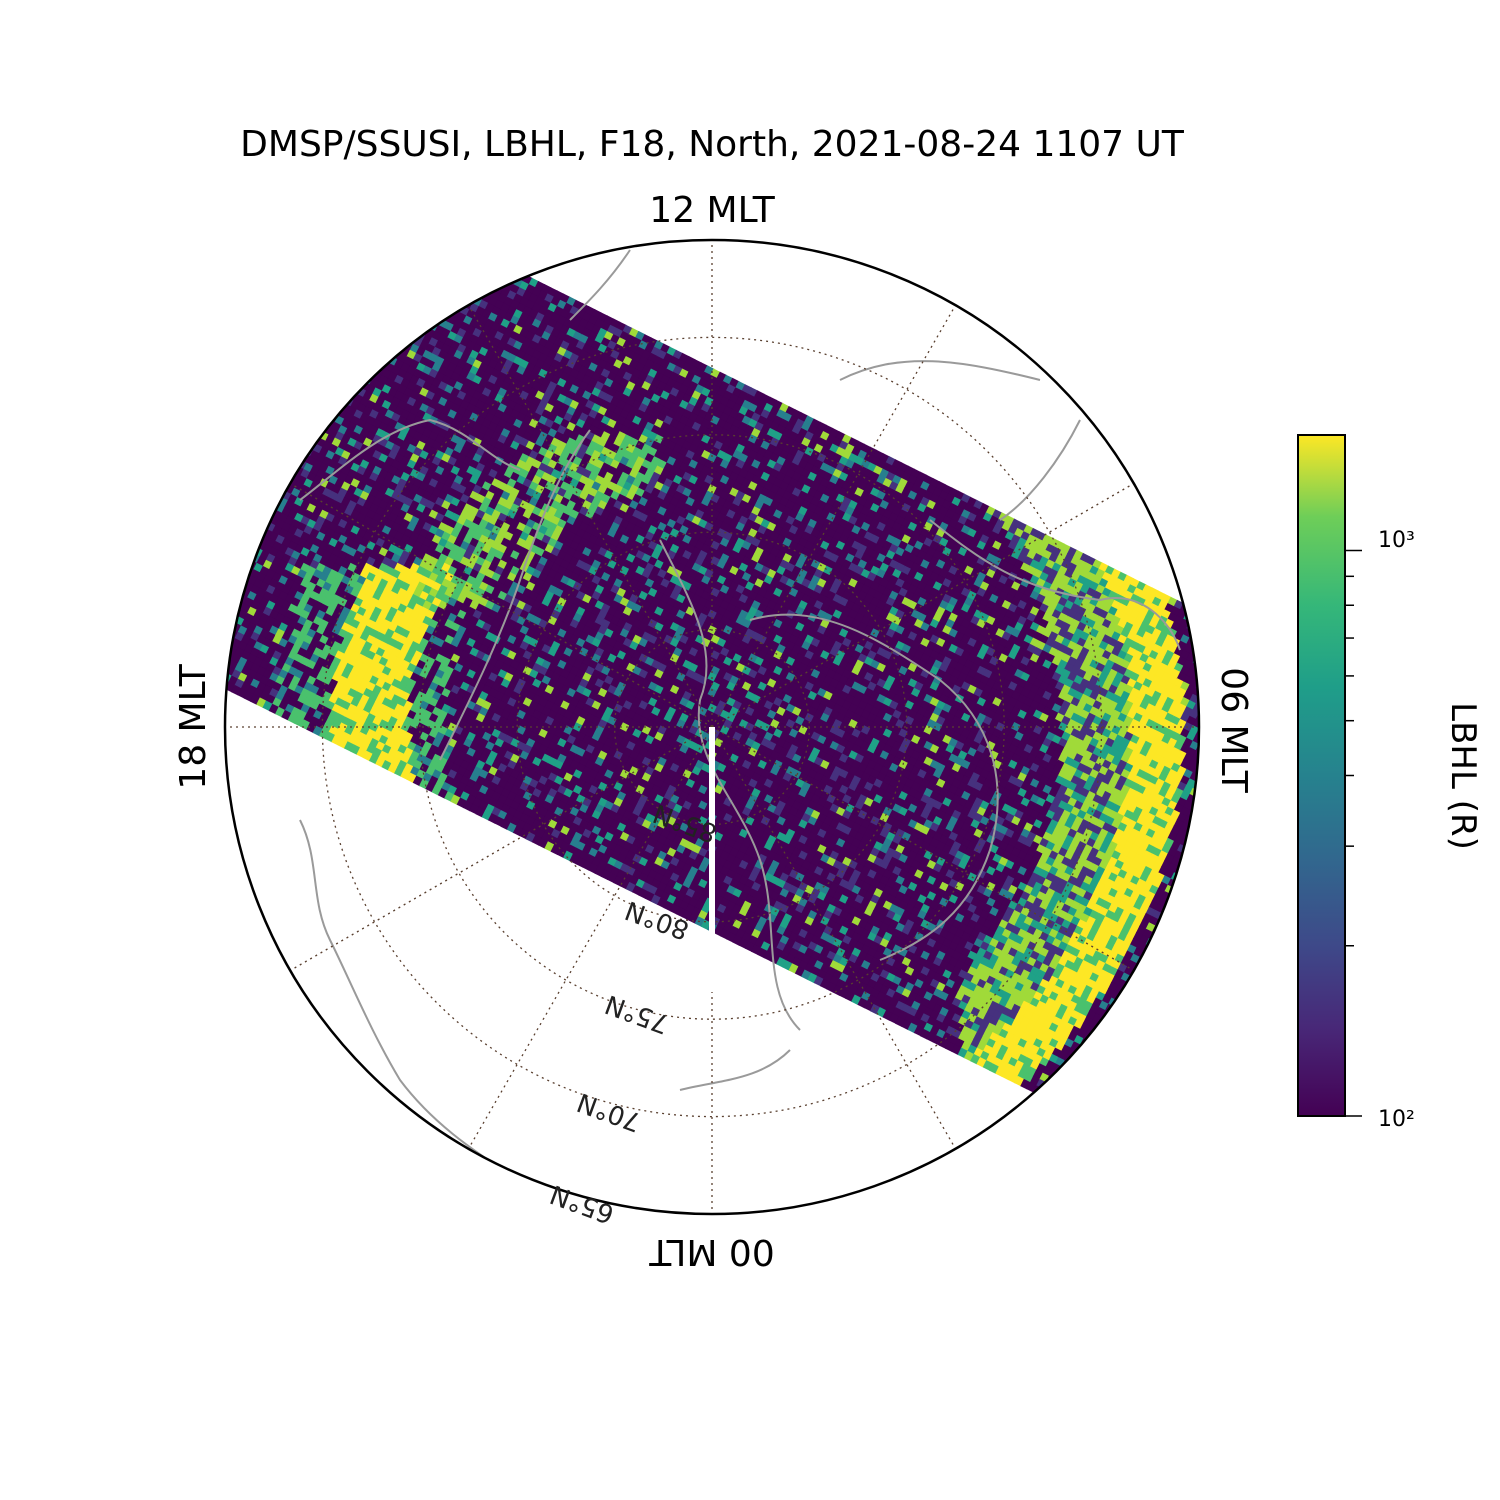  What do you see at coordinates (1233, 730) in the screenshot?
I see `mlt-label-right: 06 MLT` at bounding box center [1233, 730].